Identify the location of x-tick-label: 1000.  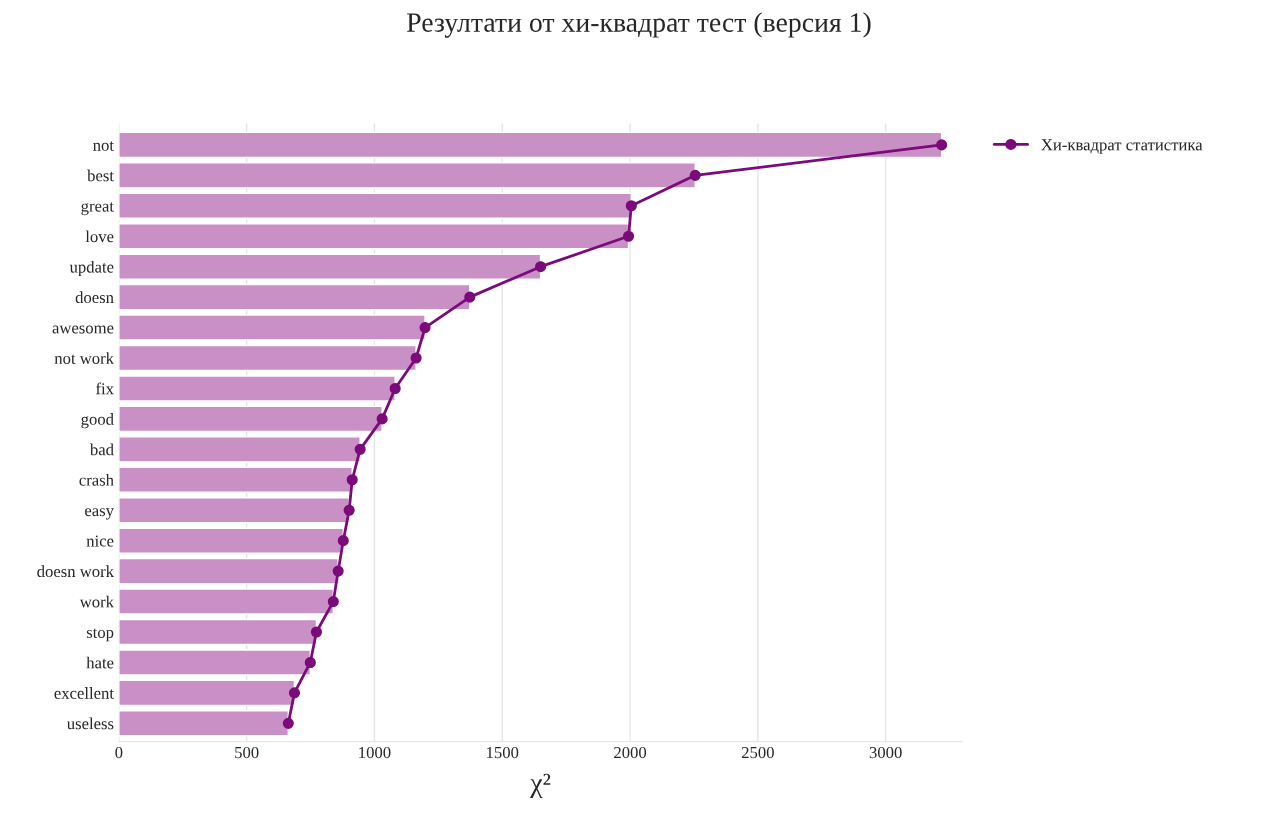
(375, 752).